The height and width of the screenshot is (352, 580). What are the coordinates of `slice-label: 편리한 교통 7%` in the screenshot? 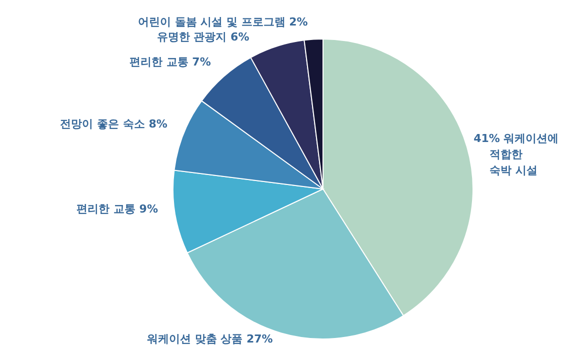 It's located at (170, 61).